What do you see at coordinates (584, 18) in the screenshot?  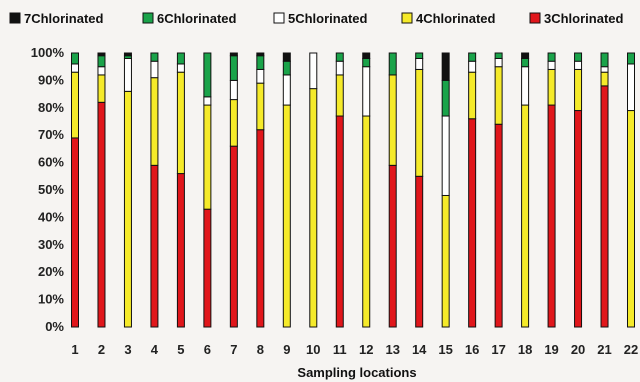 I see `legend-label-3chlorinated: 3Chlorinated` at bounding box center [584, 18].